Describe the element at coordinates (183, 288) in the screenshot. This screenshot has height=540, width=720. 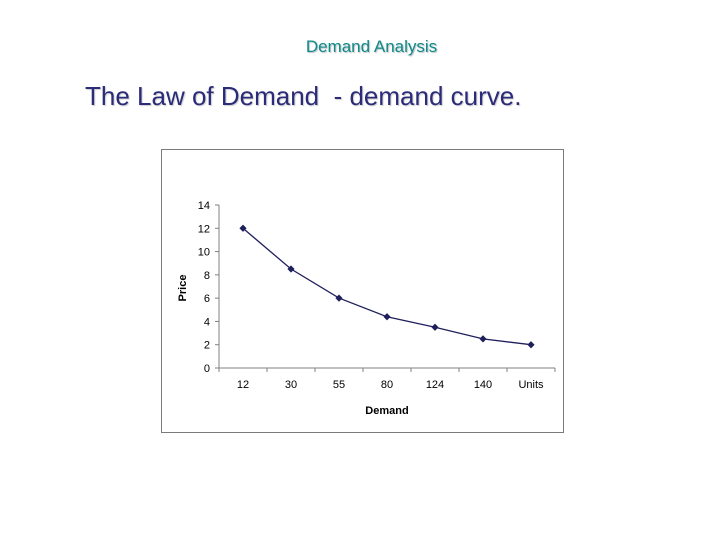
I see `y-axis-title: Price` at that location.